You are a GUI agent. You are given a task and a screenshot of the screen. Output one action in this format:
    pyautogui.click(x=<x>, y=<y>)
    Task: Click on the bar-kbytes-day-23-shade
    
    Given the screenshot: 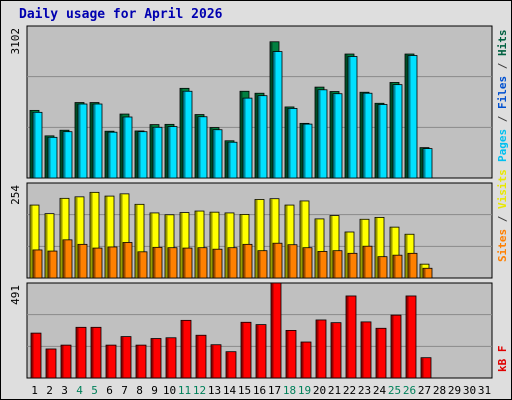 What is the action you would take?
    pyautogui.click(x=362, y=350)
    